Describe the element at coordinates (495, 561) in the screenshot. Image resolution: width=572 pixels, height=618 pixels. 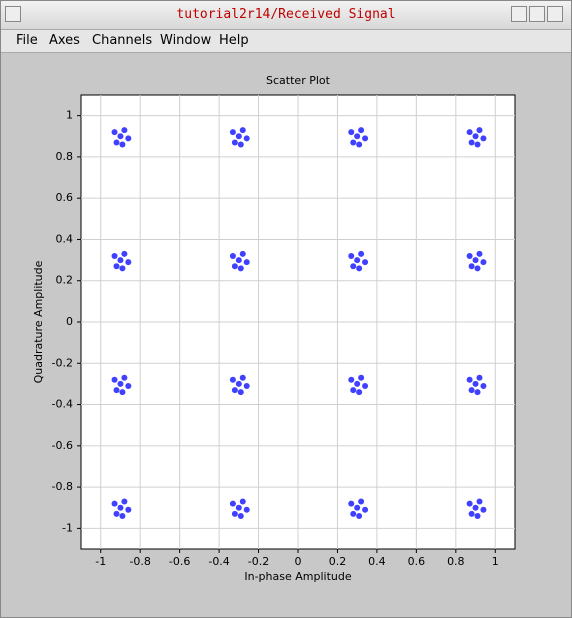
I see `x-tick-label: 1` at that location.